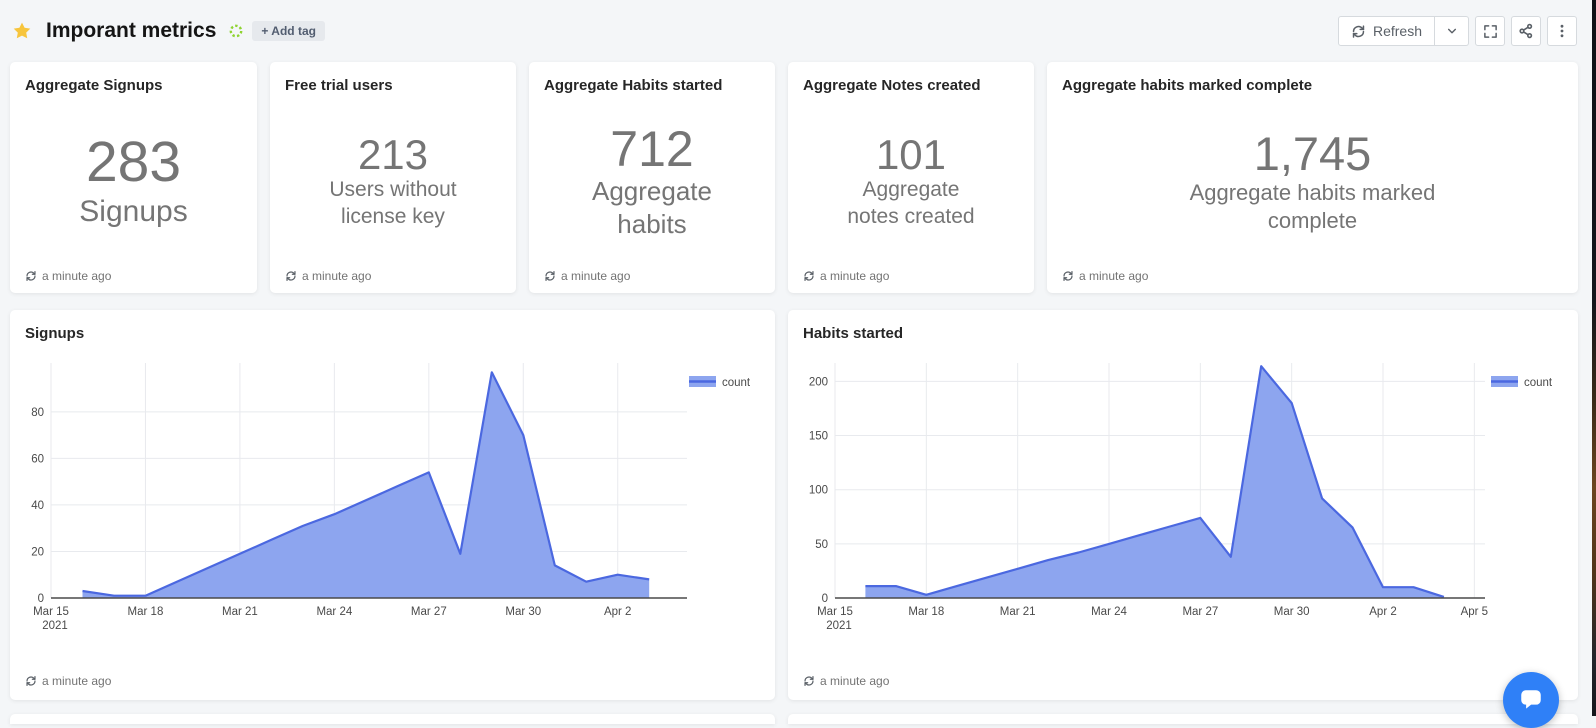  Describe the element at coordinates (652, 208) in the screenshot. I see `counter-name: Aggregate habits` at that location.